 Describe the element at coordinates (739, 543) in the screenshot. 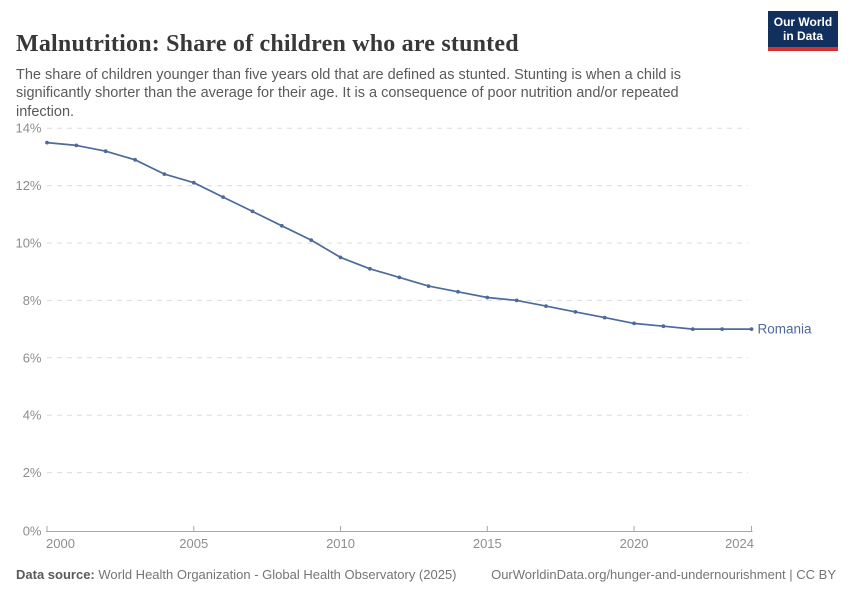

I see `x-axis-tick-label: 2024` at that location.